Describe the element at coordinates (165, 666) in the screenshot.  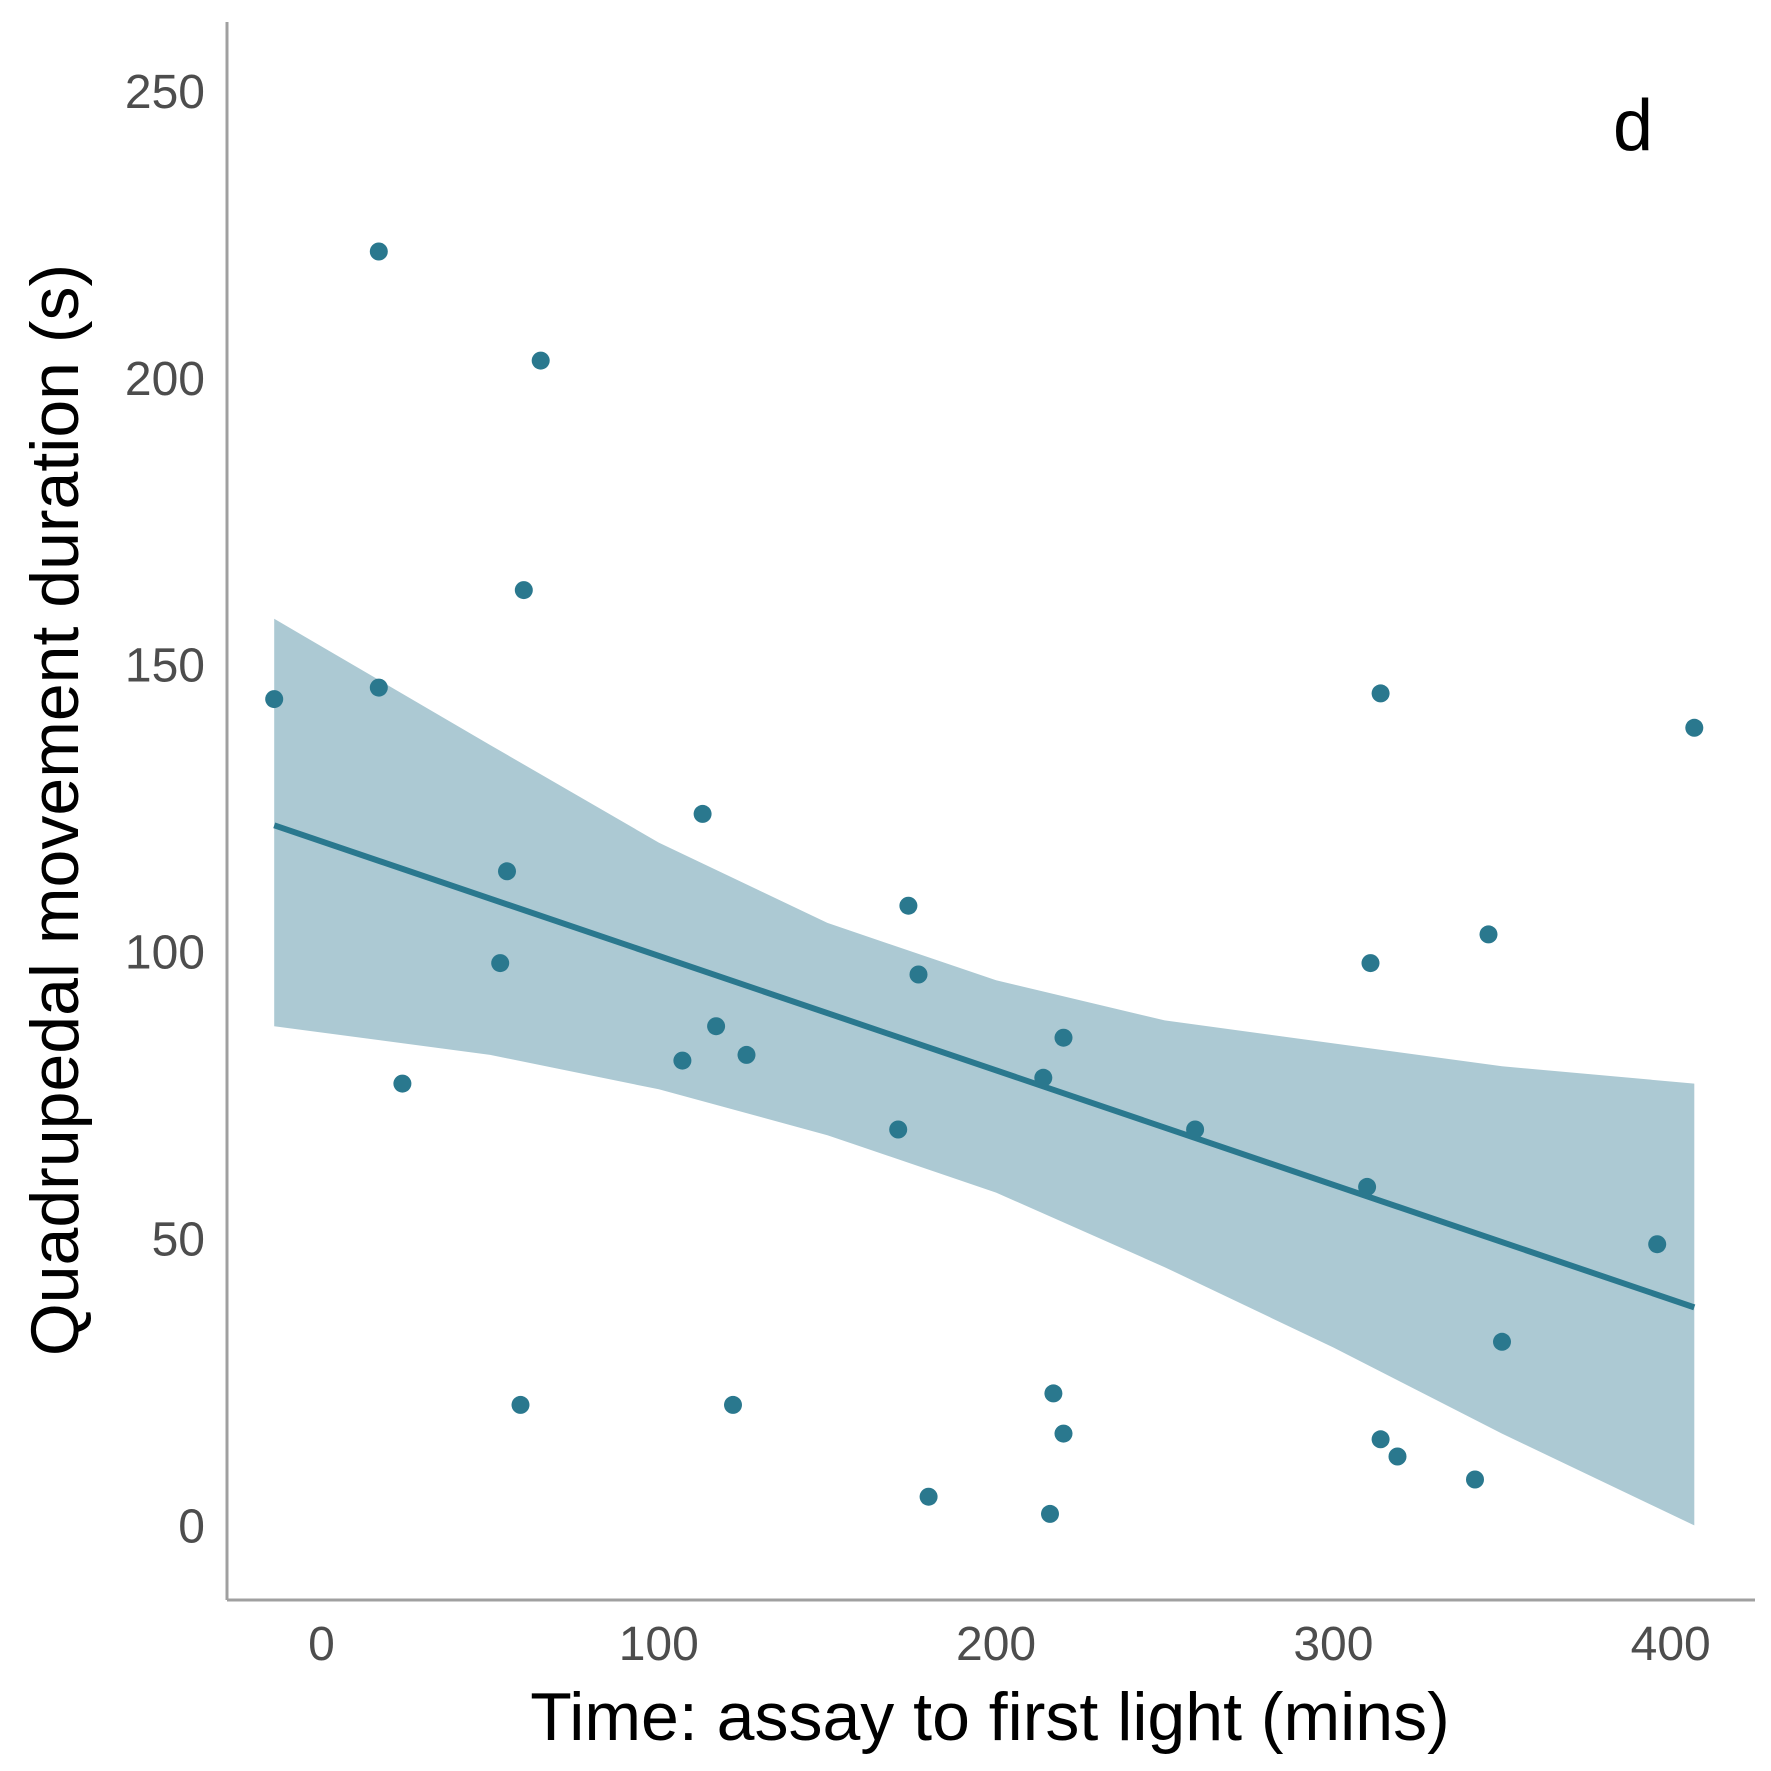
I see `y-tick-label: 150` at that location.